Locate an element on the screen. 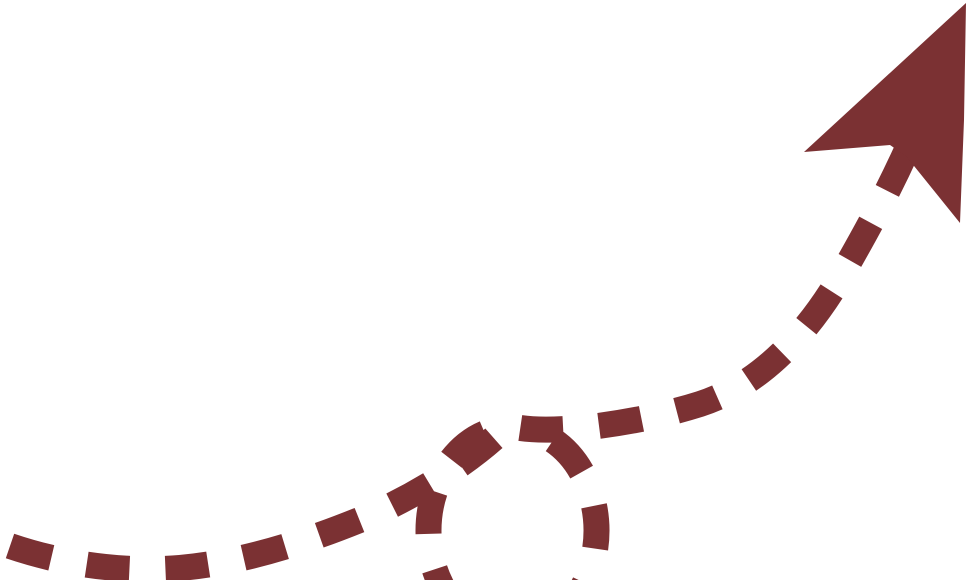  arrowhead-icon is located at coordinates (885, 113).